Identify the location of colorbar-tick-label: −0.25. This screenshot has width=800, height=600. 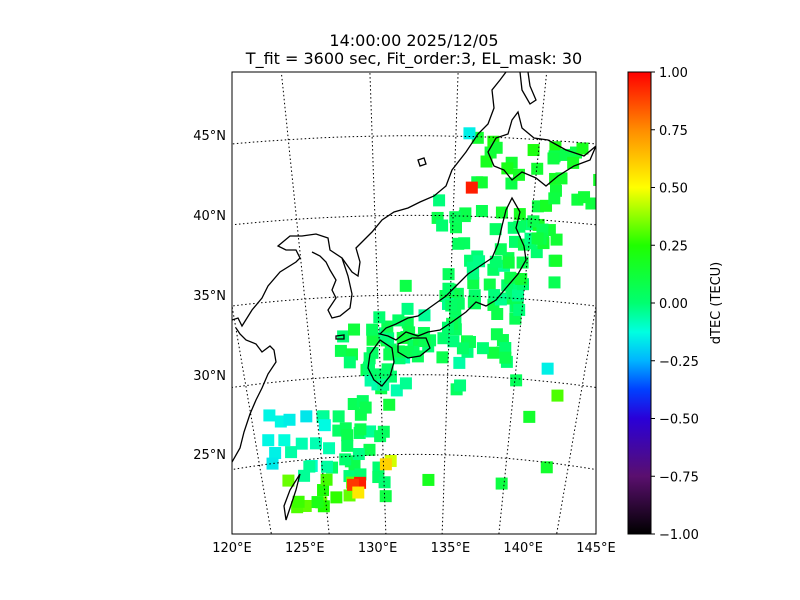
(679, 362).